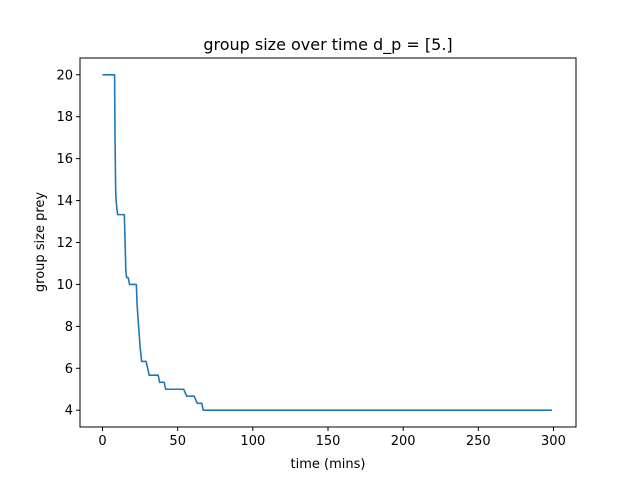 This screenshot has height=480, width=640. Describe the element at coordinates (328, 441) in the screenshot. I see `x-tick-label: 150` at that location.